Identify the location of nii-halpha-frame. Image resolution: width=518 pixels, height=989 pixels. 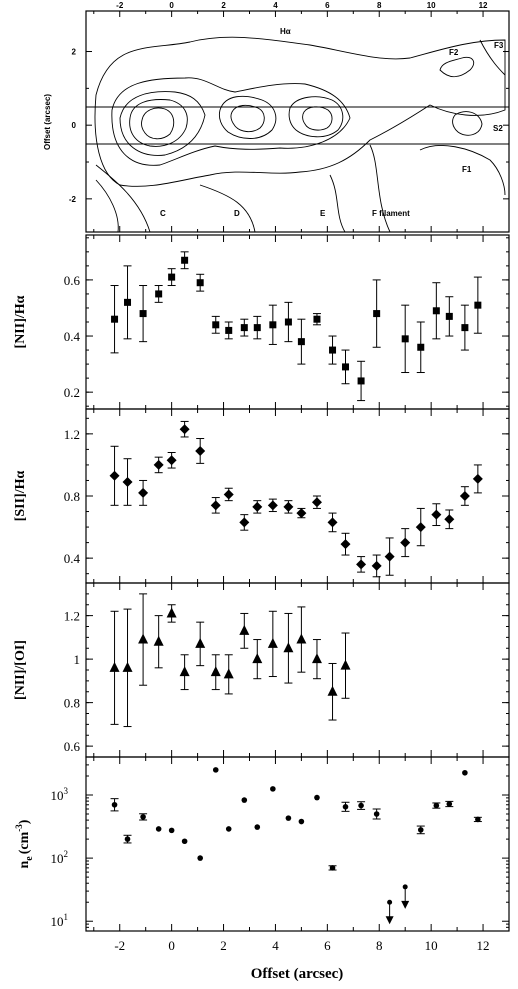
(297, 322).